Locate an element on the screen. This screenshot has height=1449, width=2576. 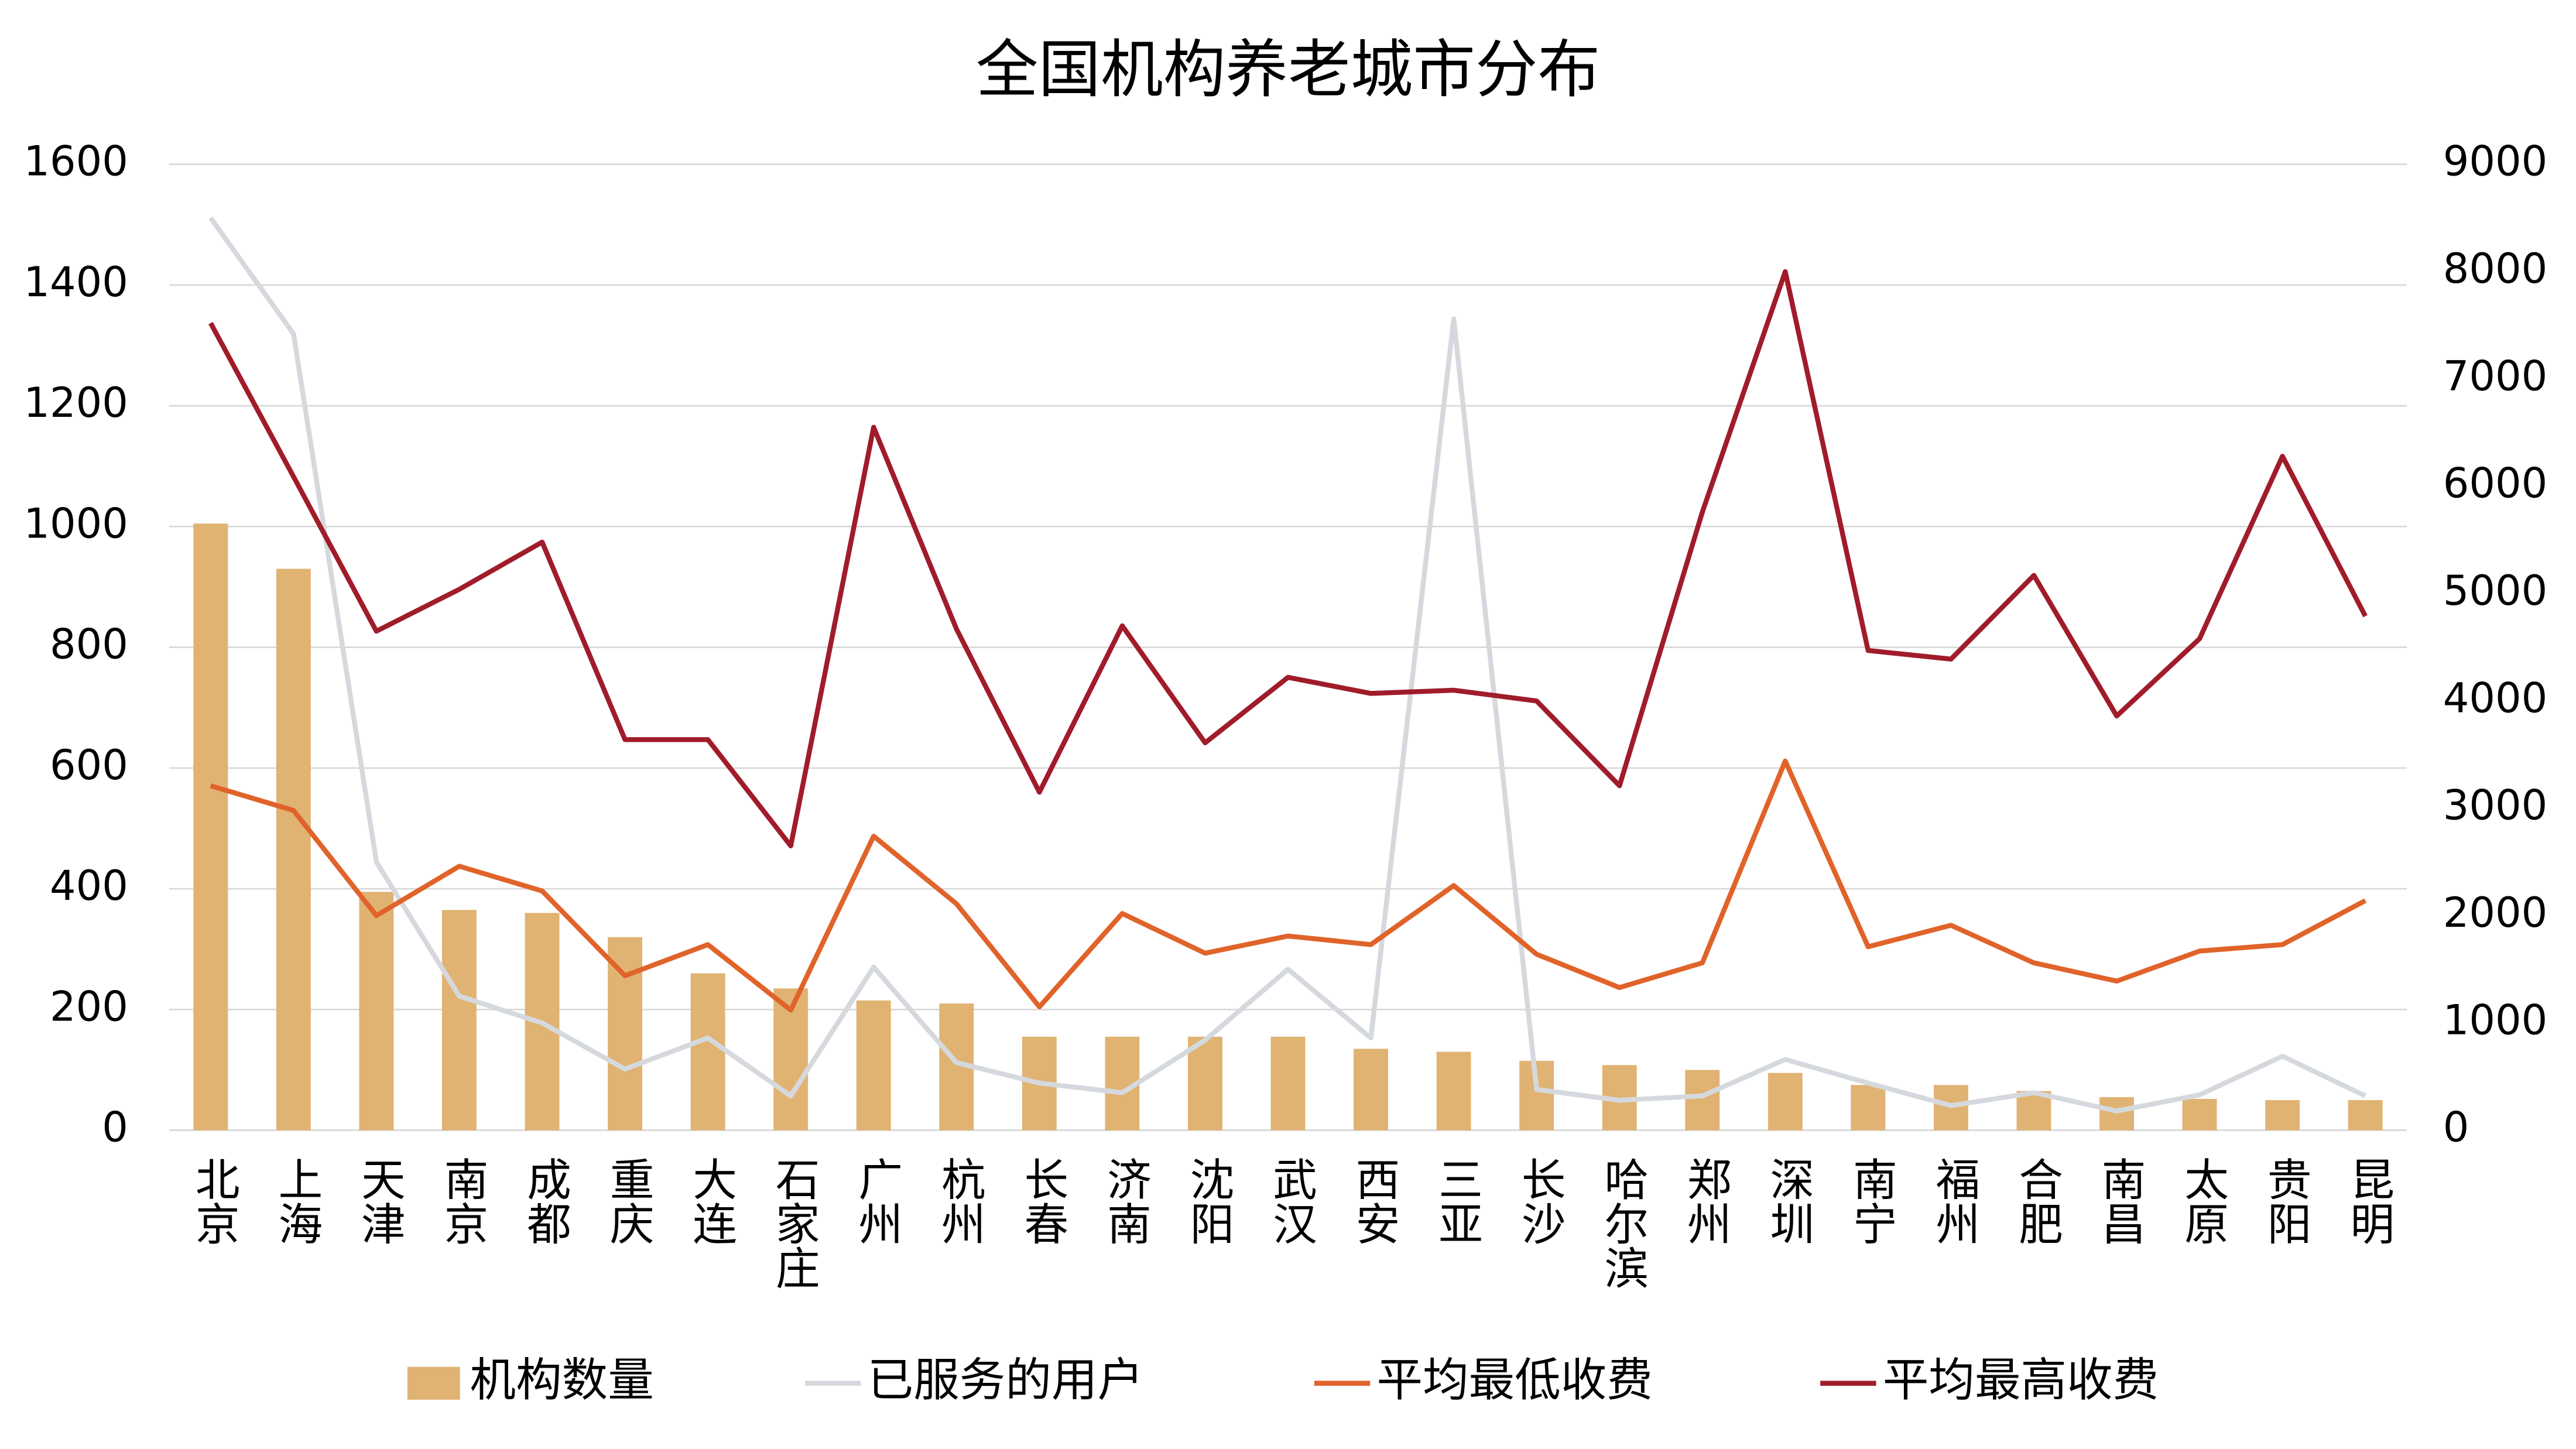
chart-title: 全国机构养老城市分布 is located at coordinates (1288, 70).